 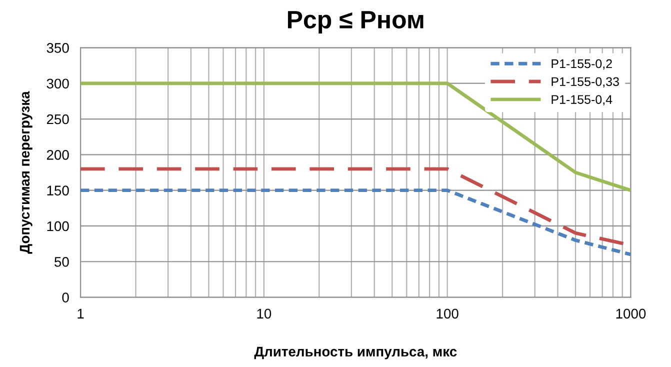 I want to click on y-axis-title: Допустимая перегрузка, so click(x=26, y=172).